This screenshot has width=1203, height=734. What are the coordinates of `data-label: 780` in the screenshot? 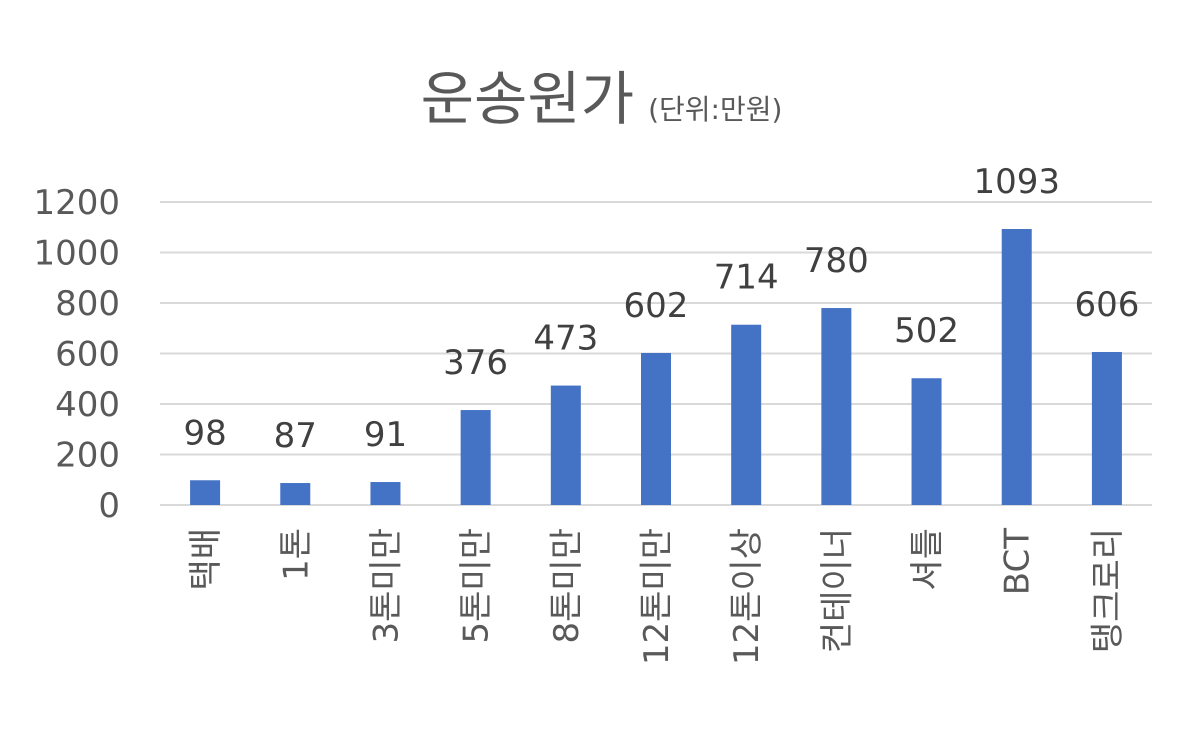 It's located at (836, 261).